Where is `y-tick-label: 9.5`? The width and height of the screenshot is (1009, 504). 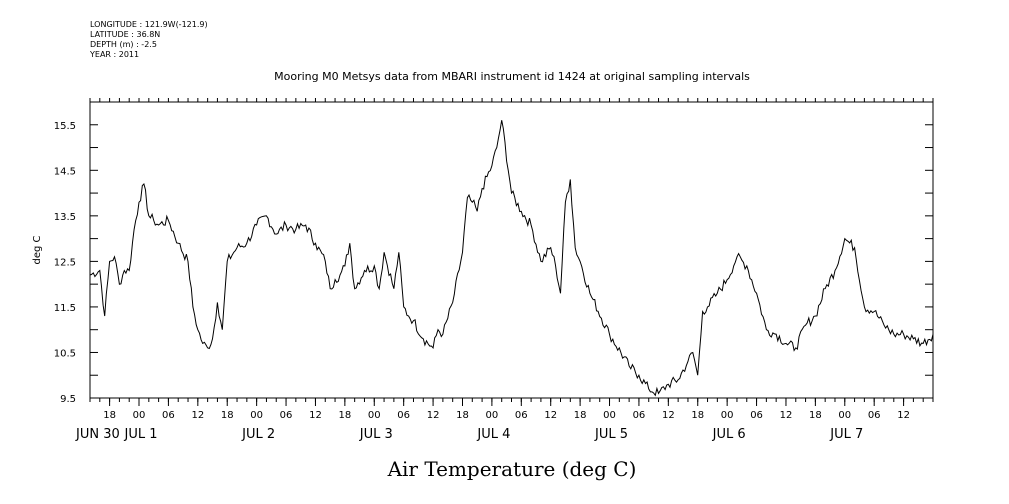 y-tick-label: 9.5 is located at coordinates (68, 399).